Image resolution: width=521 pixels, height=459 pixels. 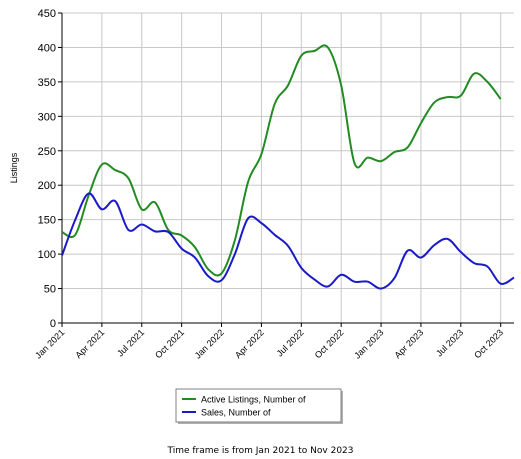 I want to click on x-tick-label: Jan 2023, so click(x=368, y=343).